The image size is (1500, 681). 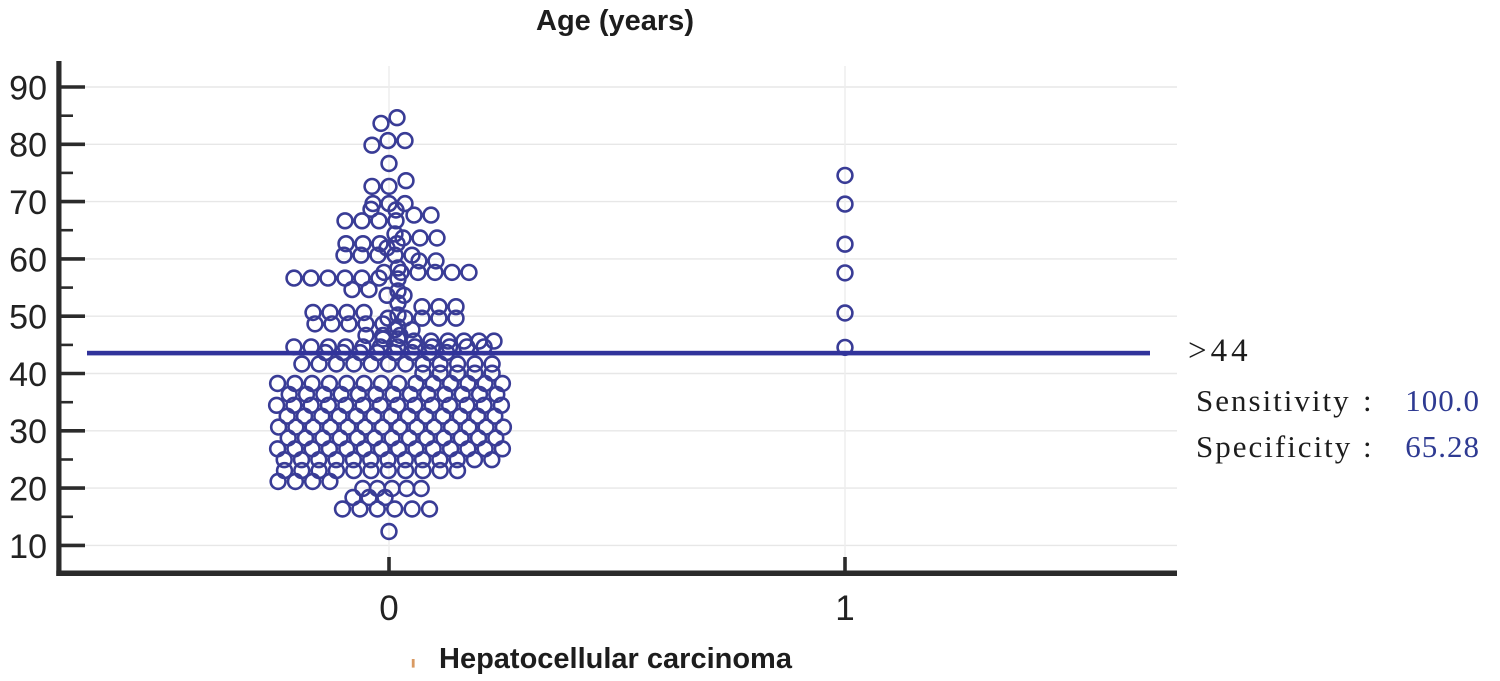 What do you see at coordinates (28, 146) in the screenshot?
I see `svg-text: 80` at bounding box center [28, 146].